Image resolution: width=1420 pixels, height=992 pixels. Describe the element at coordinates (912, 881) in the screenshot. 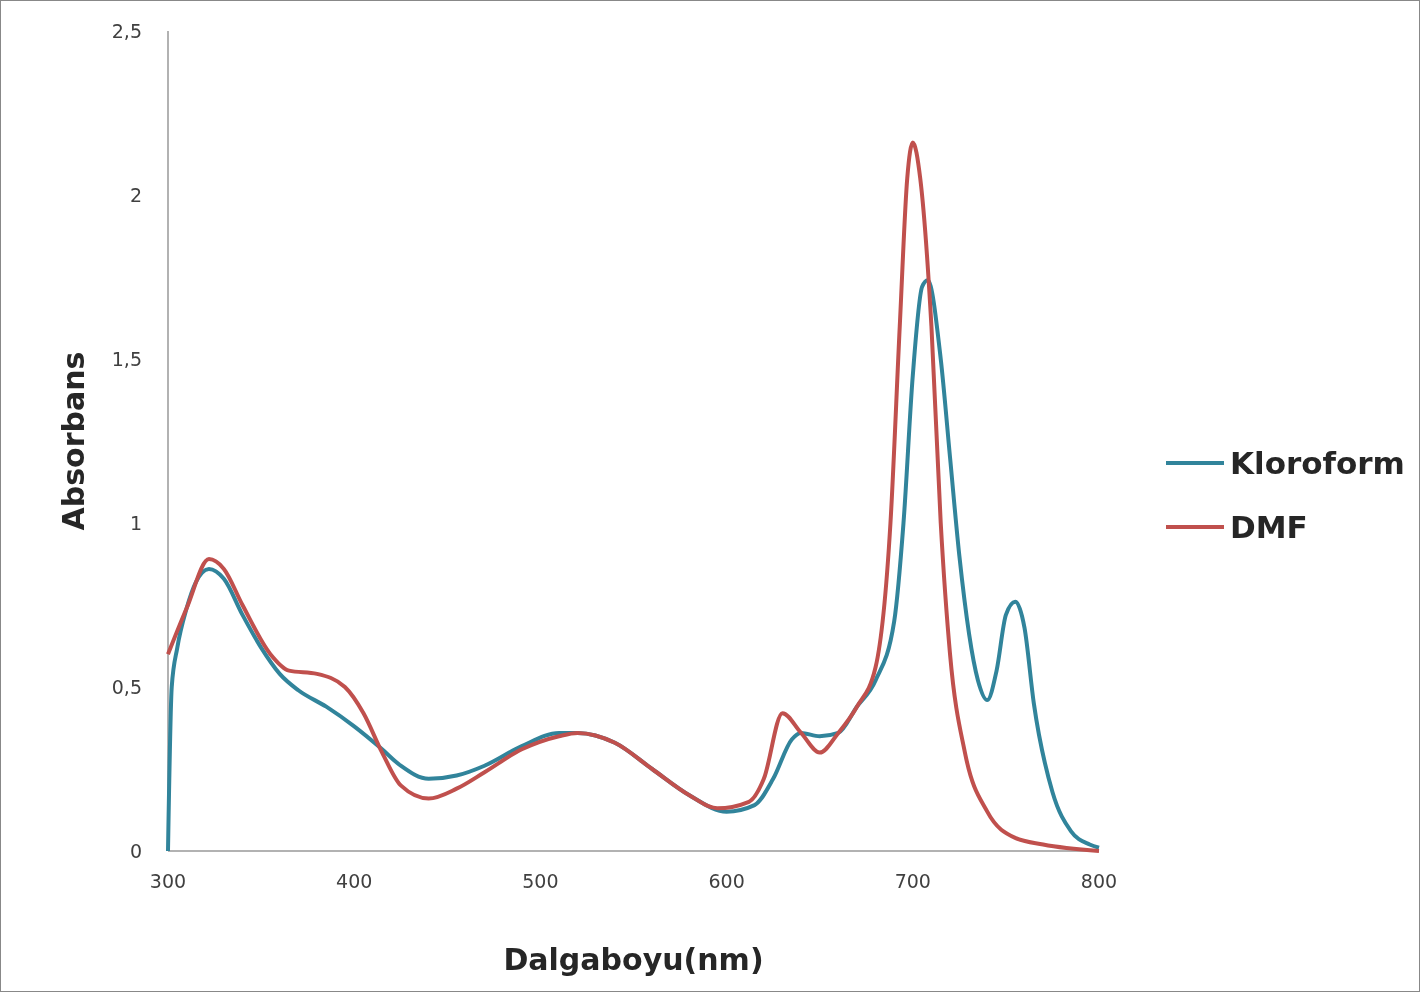

I see `x-tick-label: 700` at that location.